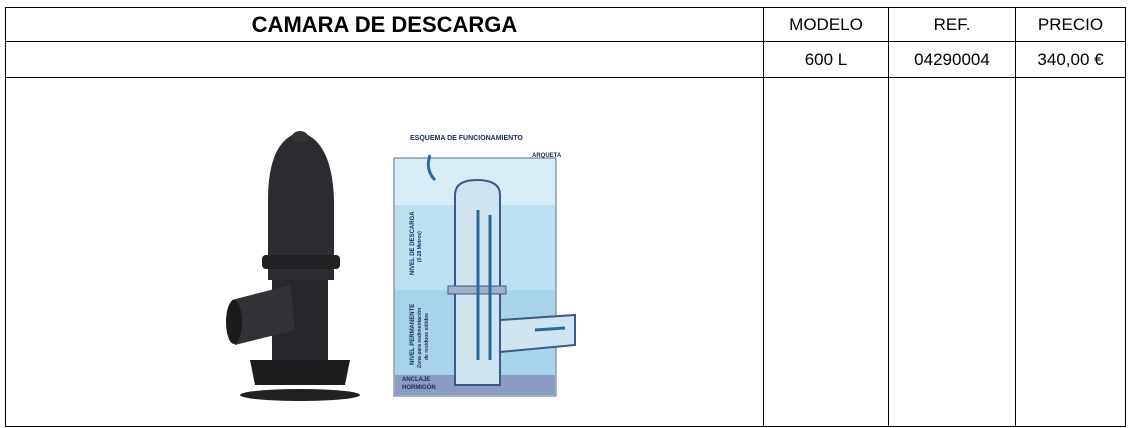 The image size is (1130, 428). What do you see at coordinates (419, 387) in the screenshot?
I see `diagram-label: HORMIGÓN` at bounding box center [419, 387].